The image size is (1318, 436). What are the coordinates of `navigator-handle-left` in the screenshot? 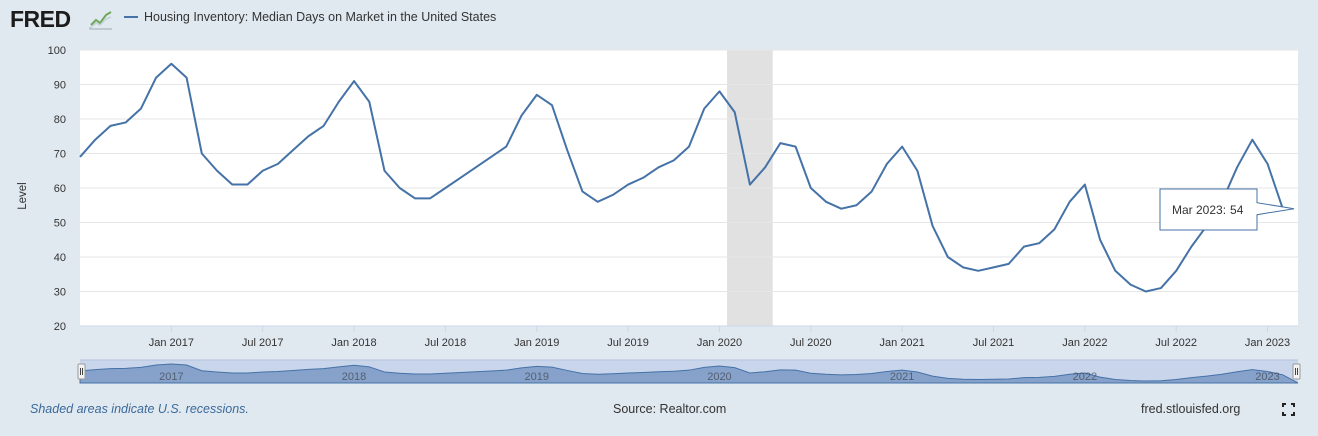 It's located at (81, 371).